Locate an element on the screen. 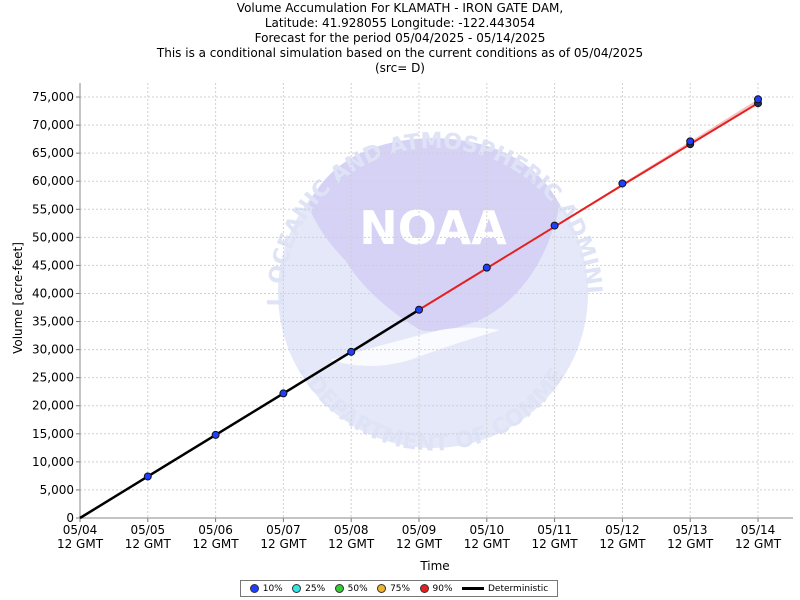 This screenshot has height=600, width=800. y-tick-label: 55,000 is located at coordinates (53, 209).